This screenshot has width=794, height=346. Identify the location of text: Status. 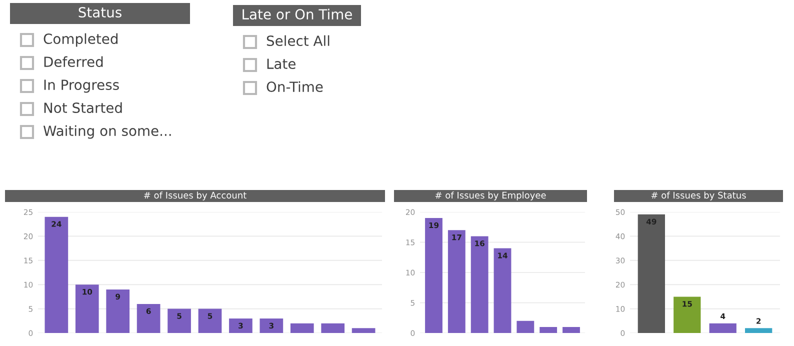
(100, 12).